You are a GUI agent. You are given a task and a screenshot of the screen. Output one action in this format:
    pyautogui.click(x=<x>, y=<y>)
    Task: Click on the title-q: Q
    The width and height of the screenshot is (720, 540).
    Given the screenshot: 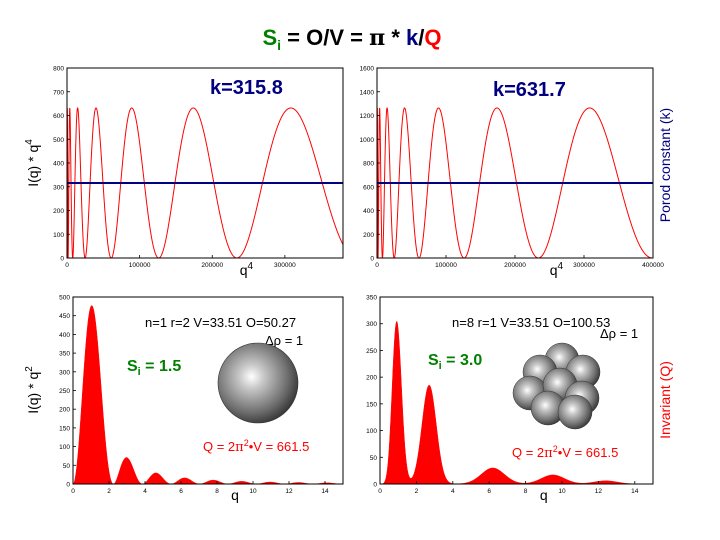 What is the action you would take?
    pyautogui.click(x=432, y=37)
    